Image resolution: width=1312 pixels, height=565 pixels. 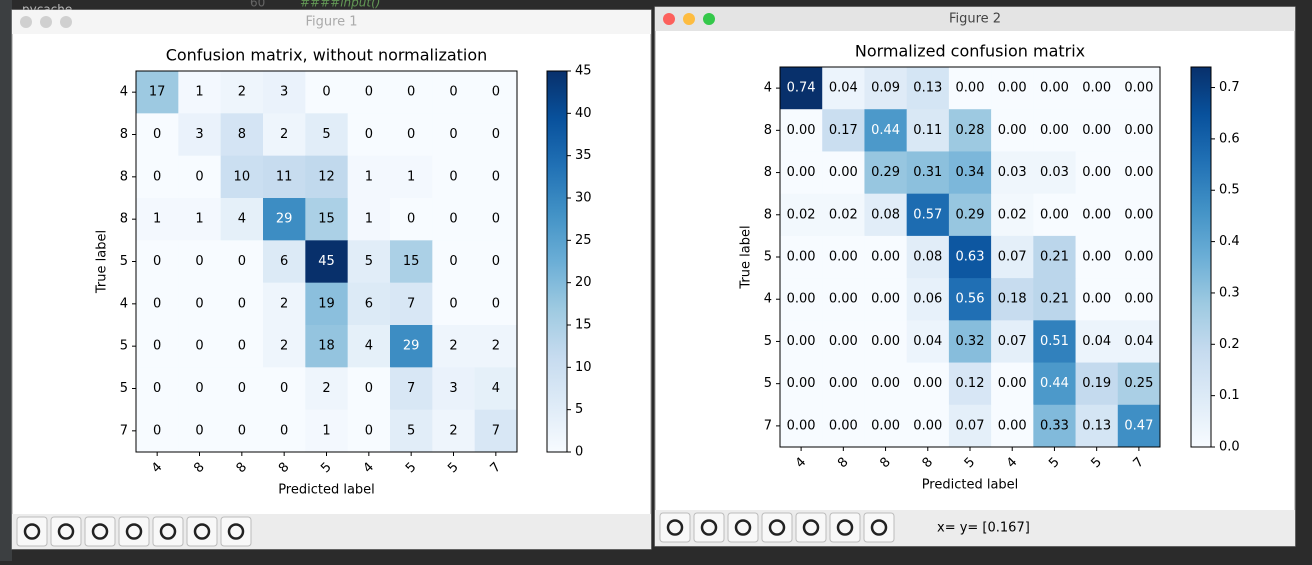 I want to click on x-axis-label: Predicted label, so click(x=326, y=490).